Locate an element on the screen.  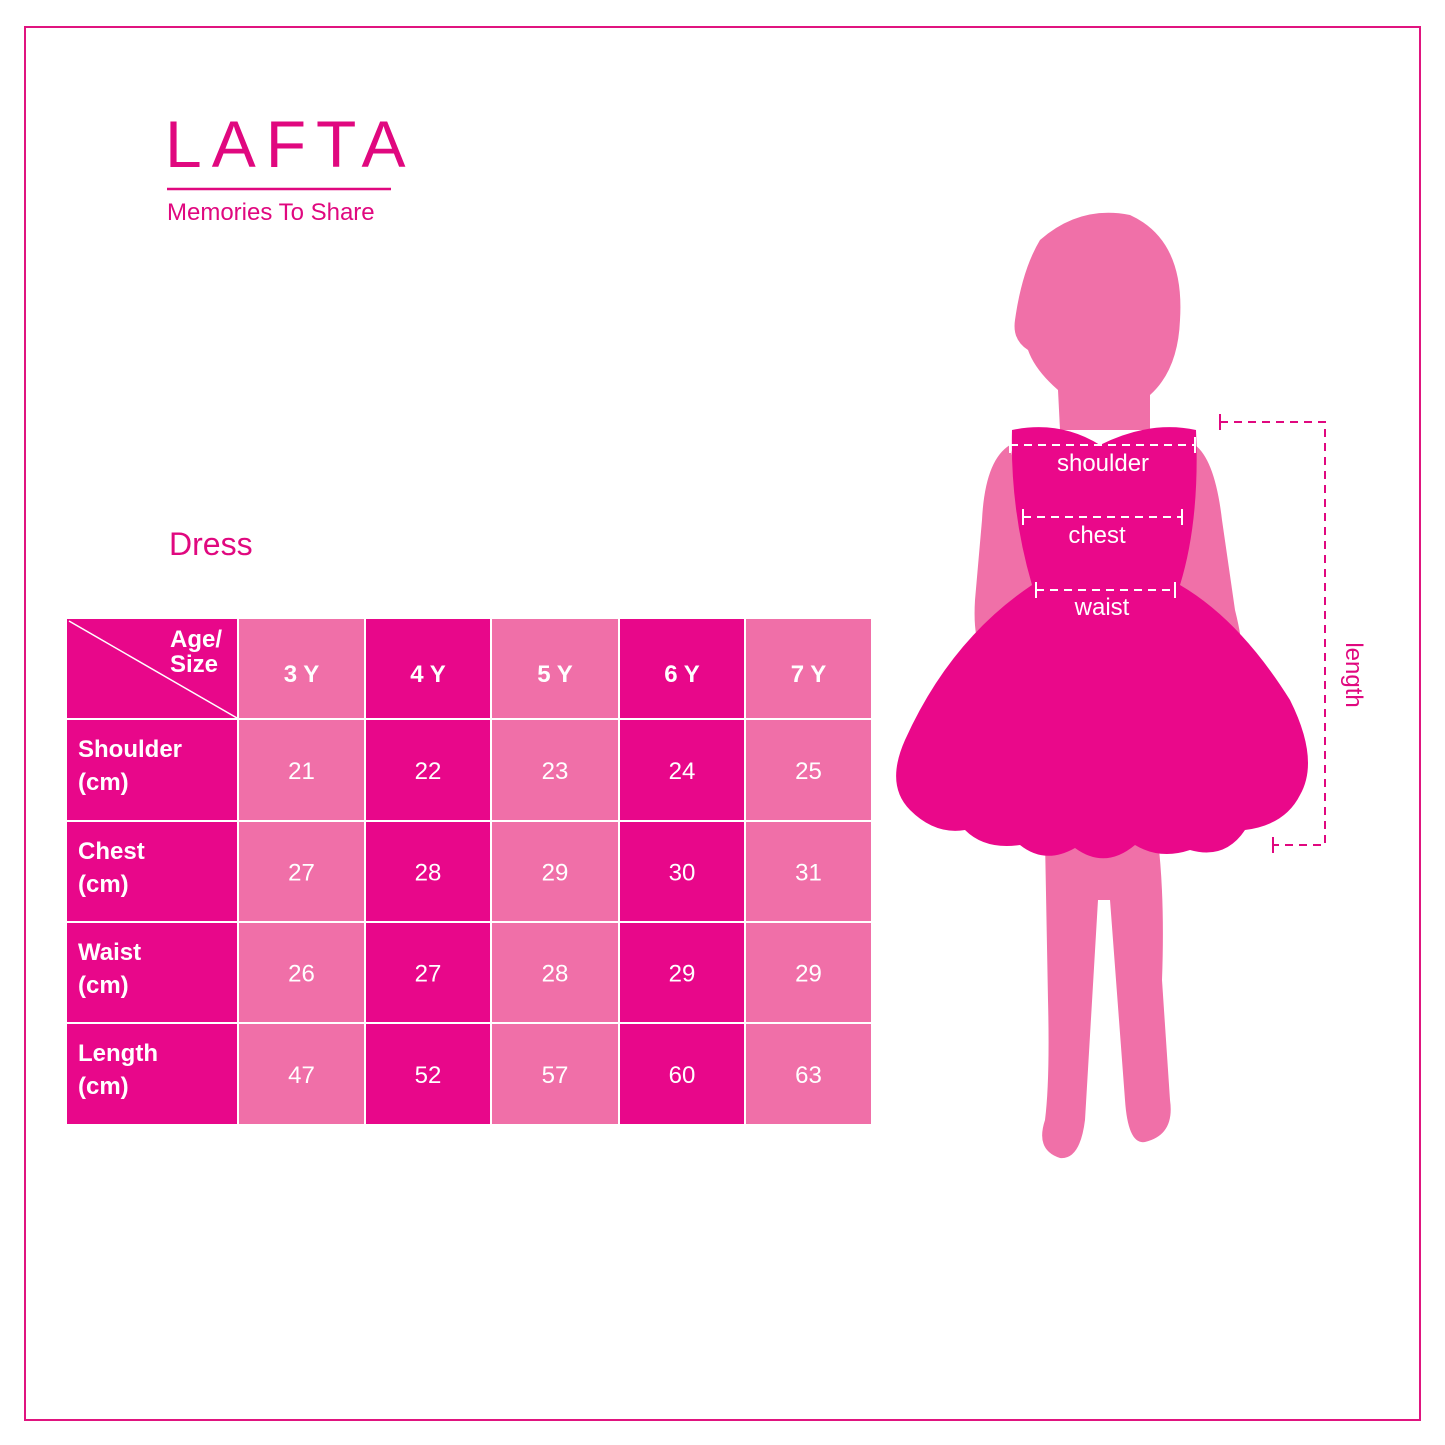
section-title: Dress is located at coordinates (211, 544).